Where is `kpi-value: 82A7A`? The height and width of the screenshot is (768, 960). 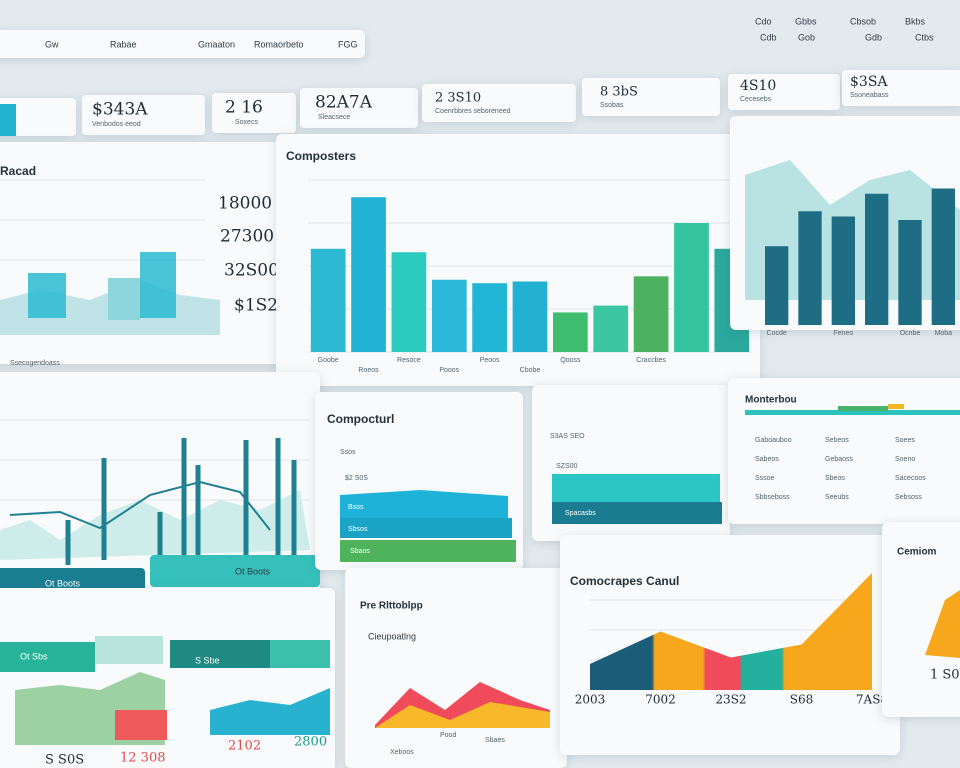
kpi-value: 82A7A is located at coordinates (344, 103).